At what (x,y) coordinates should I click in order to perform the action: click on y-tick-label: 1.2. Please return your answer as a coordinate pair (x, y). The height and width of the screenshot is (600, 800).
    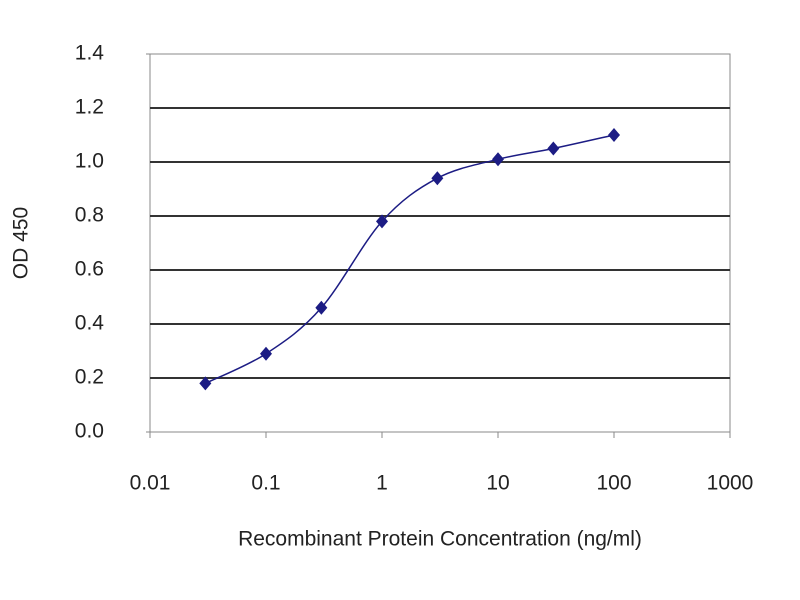
    Looking at the image, I should click on (89, 107).